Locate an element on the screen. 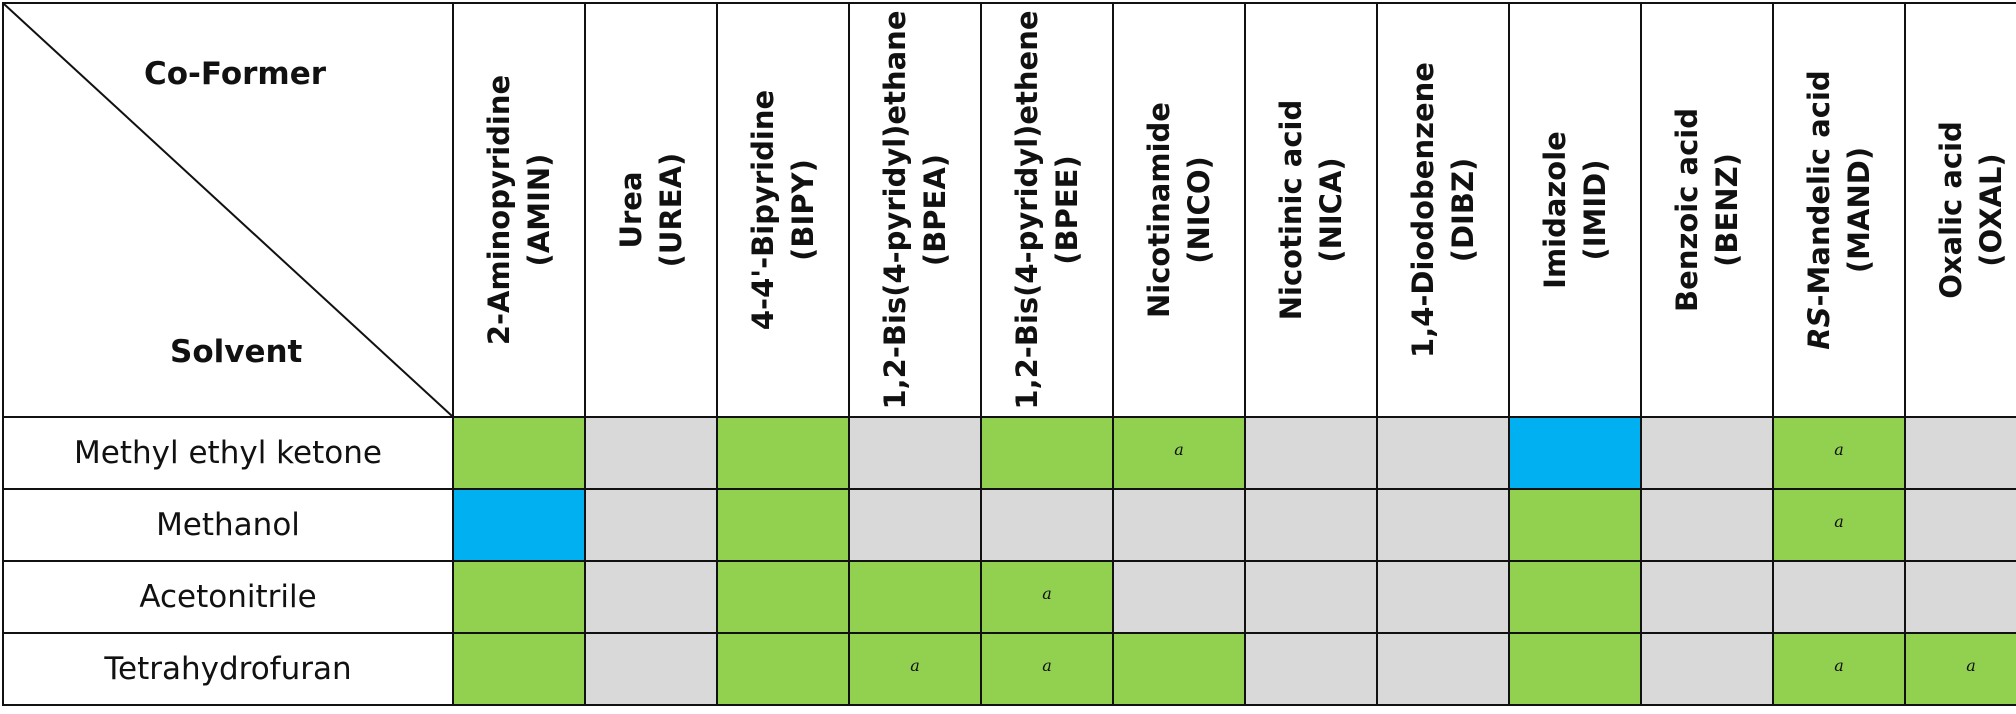 The image size is (2016, 714). column-name-text: 4-4'-Bipyridine is located at coordinates (763, 210).